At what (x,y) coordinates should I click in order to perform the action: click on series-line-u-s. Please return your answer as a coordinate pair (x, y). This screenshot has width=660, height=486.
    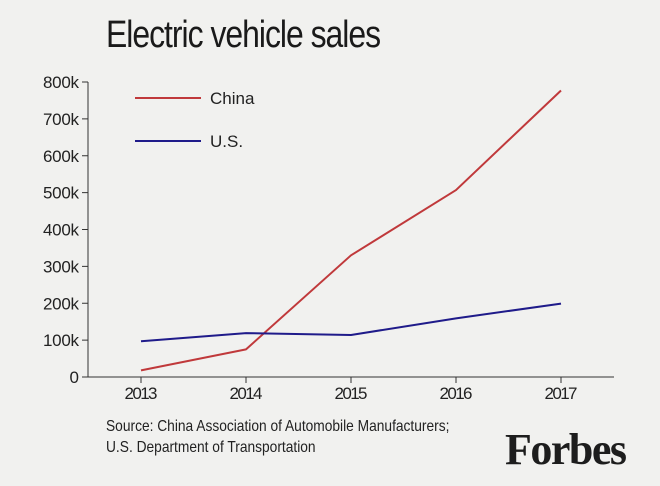
    Looking at the image, I should click on (351, 322).